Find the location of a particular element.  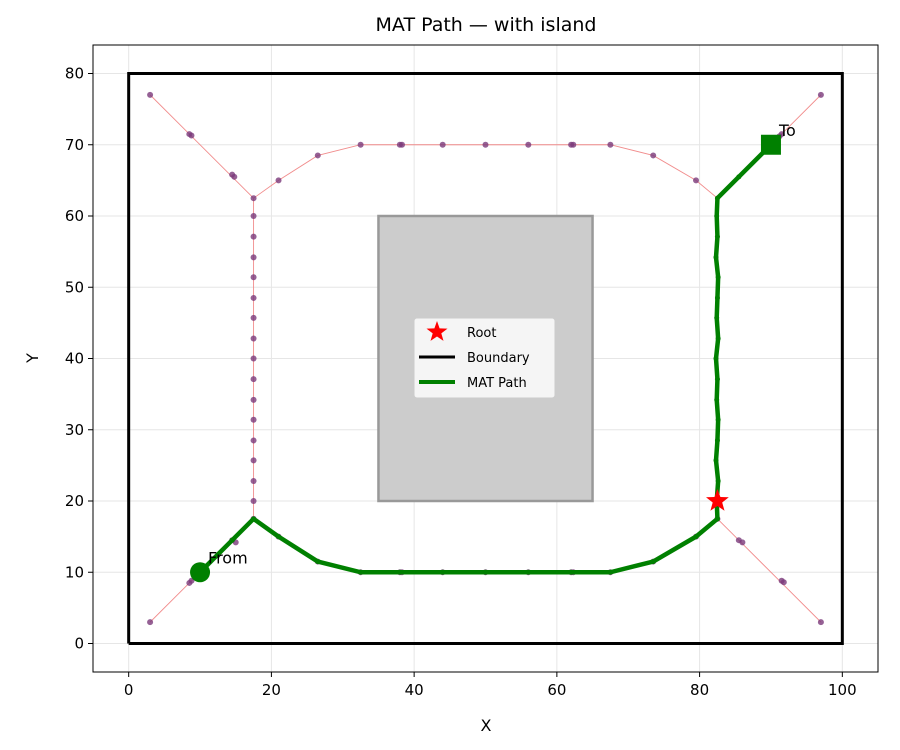

legend-root-star-icon is located at coordinates (437, 331).